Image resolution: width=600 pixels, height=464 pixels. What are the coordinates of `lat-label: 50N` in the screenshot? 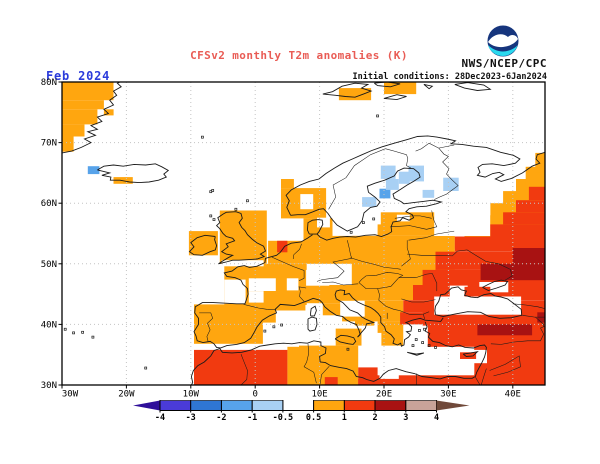 It's located at (49, 265).